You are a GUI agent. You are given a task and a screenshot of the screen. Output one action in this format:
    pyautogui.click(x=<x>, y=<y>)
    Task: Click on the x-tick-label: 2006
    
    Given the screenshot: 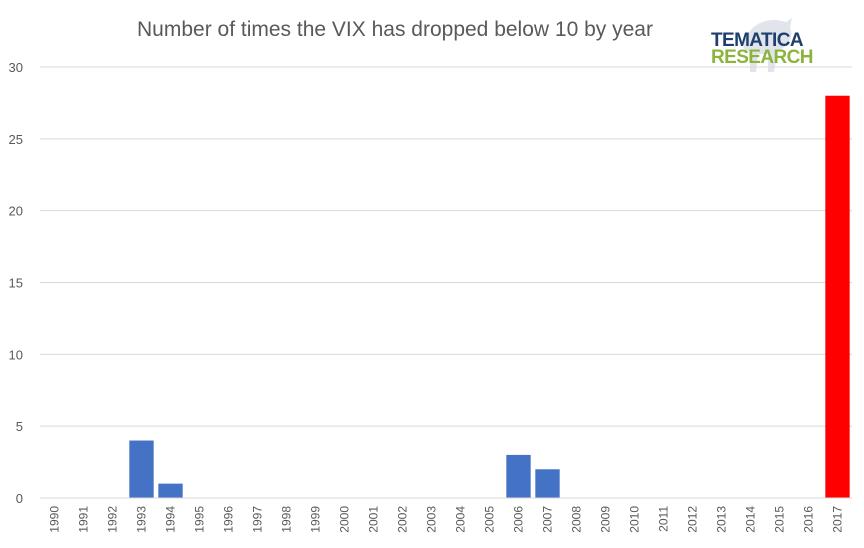 What is the action you would take?
    pyautogui.click(x=519, y=519)
    